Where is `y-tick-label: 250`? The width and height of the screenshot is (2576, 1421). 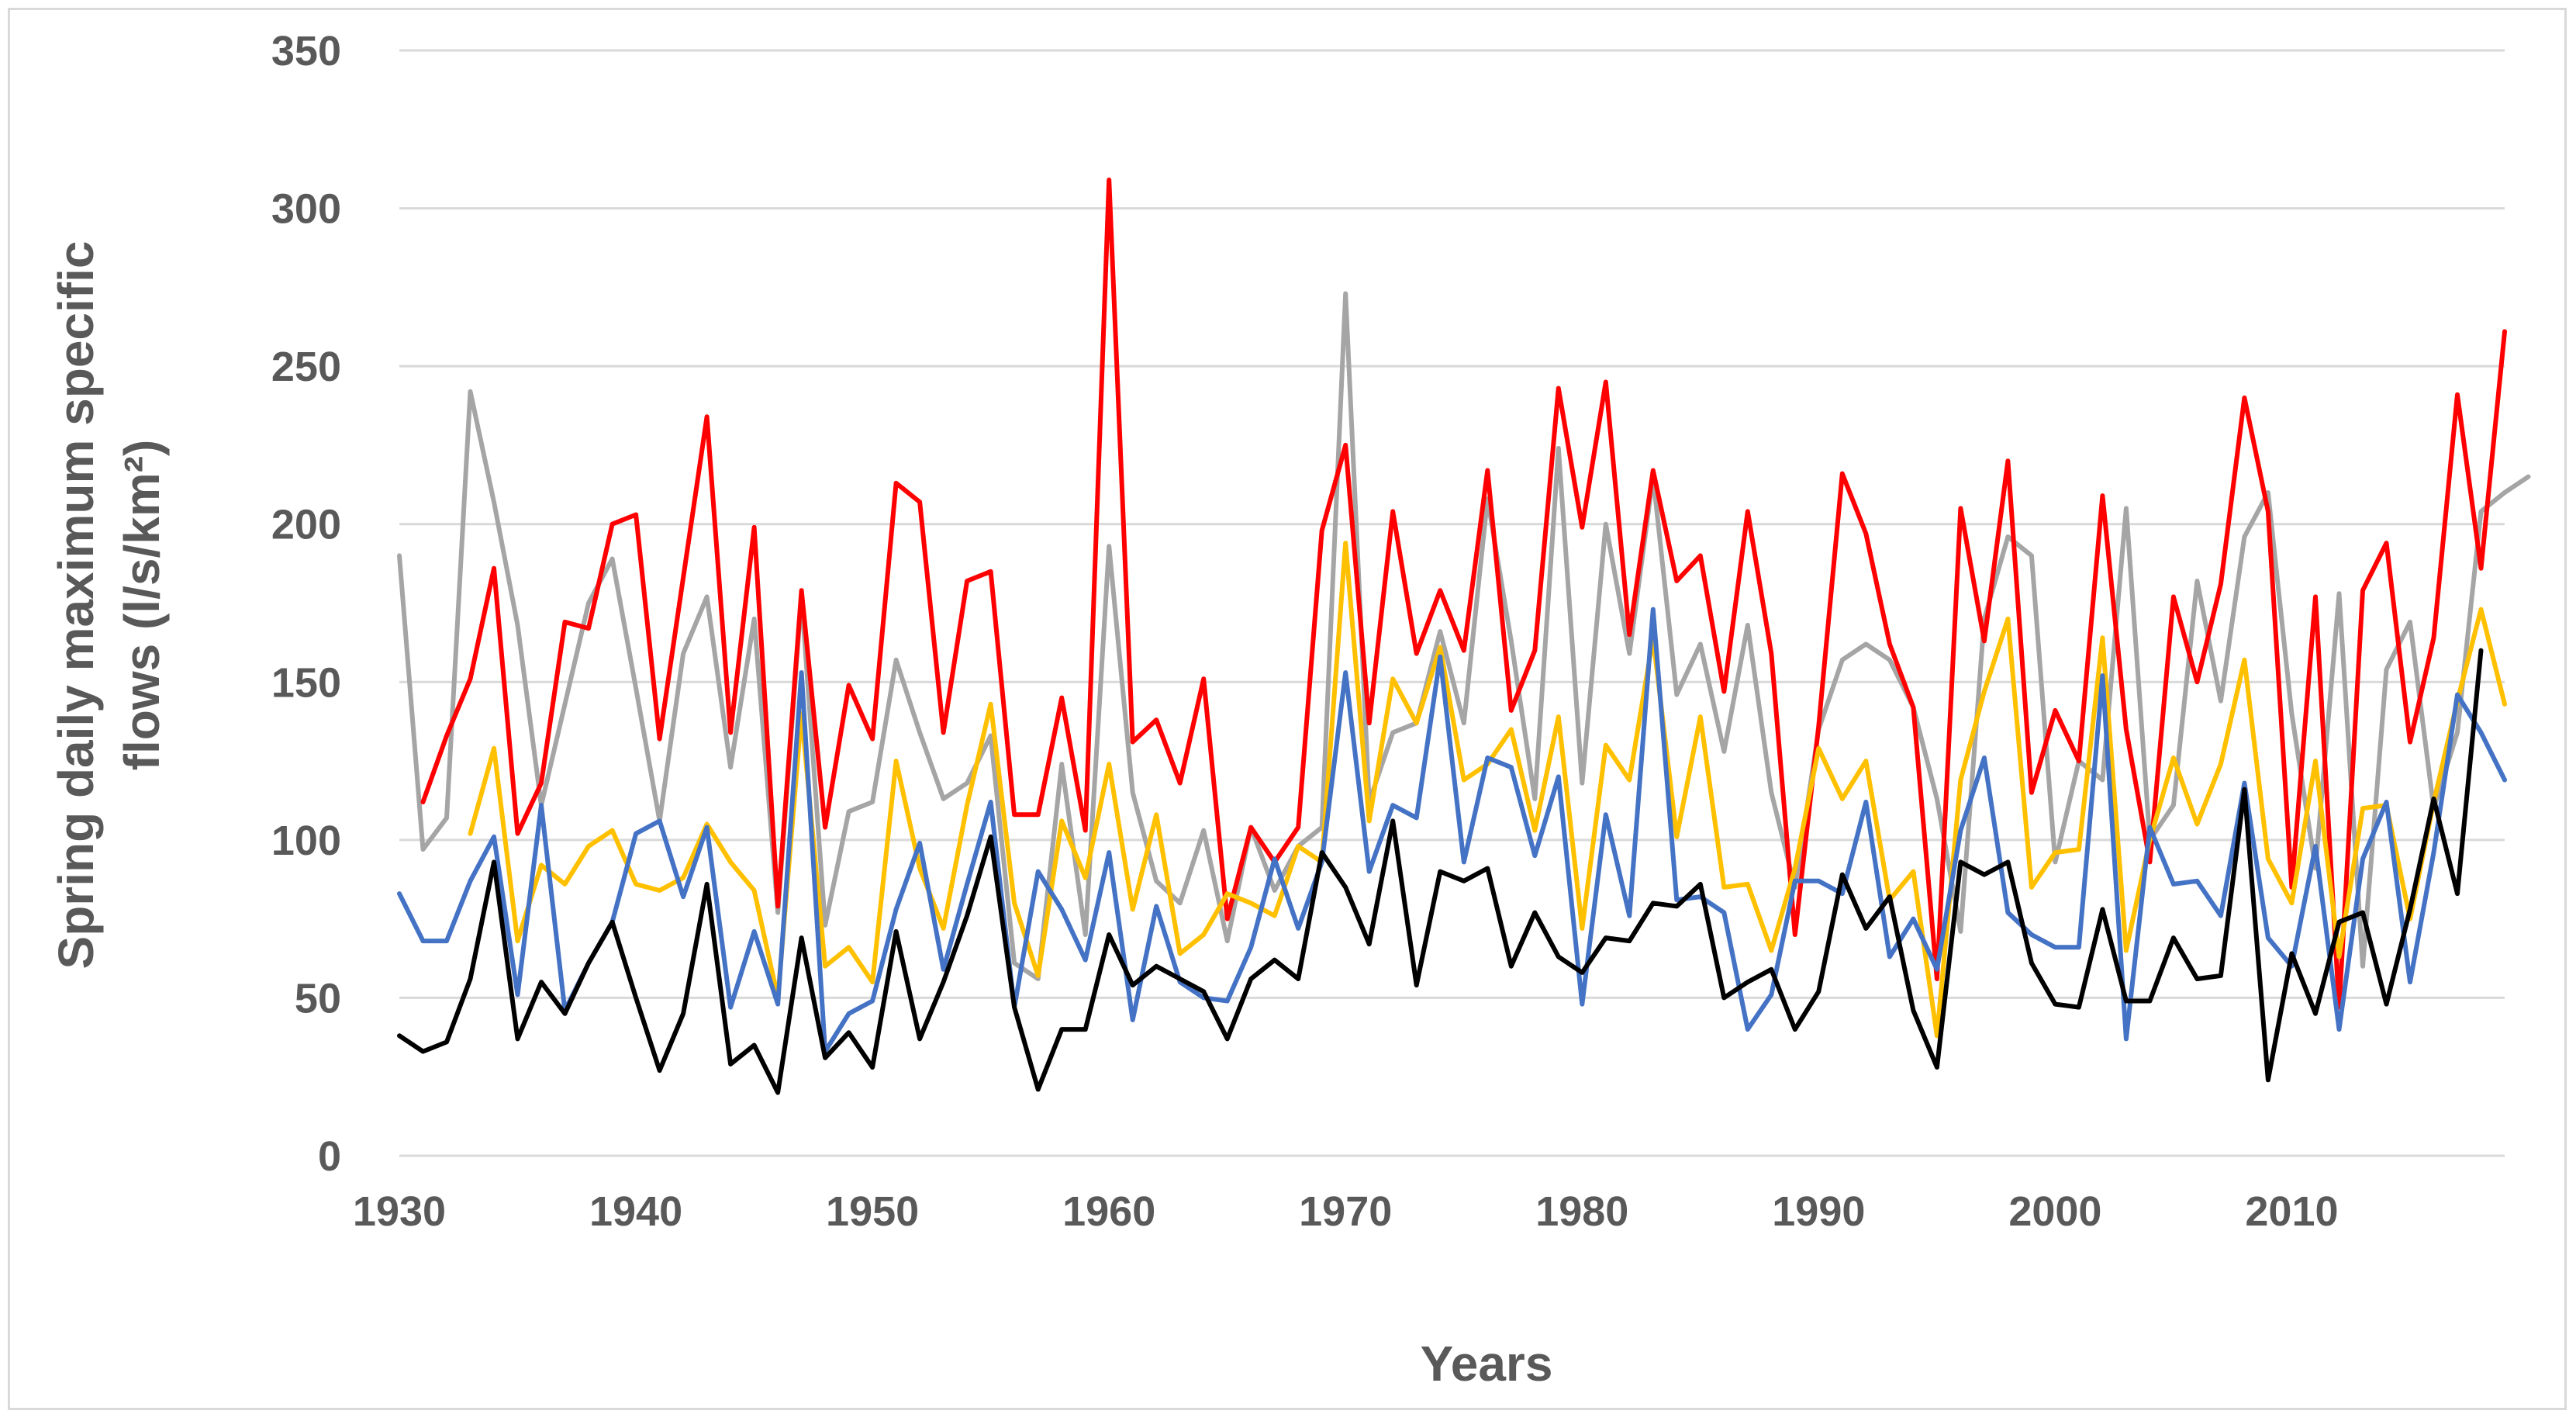 y-tick-label: 250 is located at coordinates (306, 367).